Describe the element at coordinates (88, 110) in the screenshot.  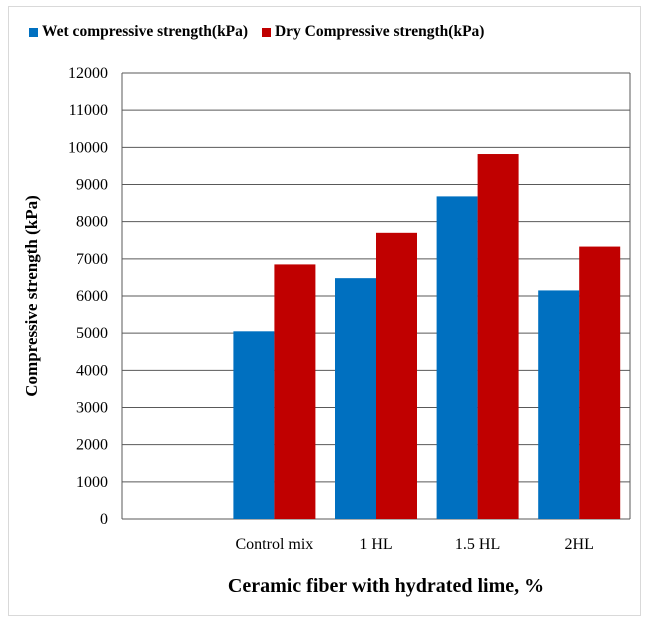
I see `y-tick-label: 11000` at that location.